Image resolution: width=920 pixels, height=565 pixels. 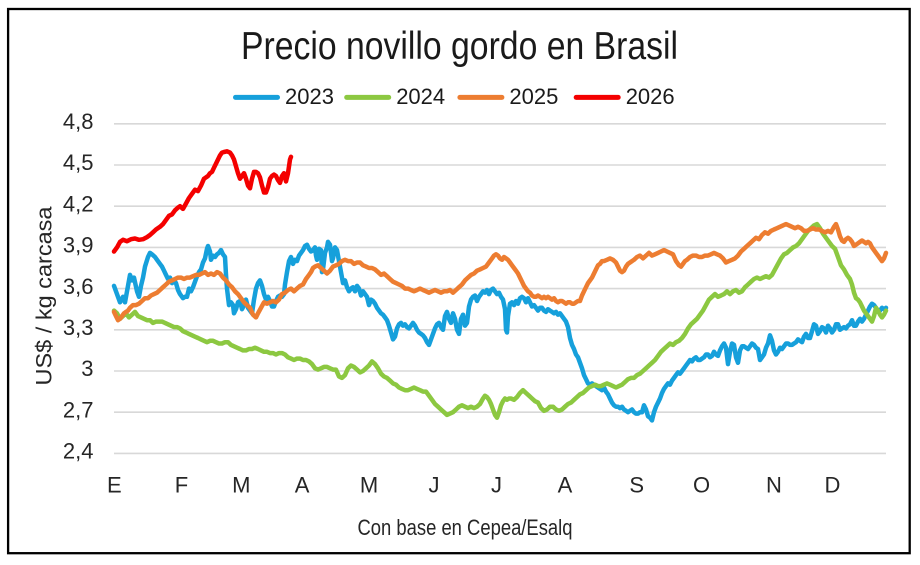 I want to click on svg-text: 3,9, so click(x=78, y=245).